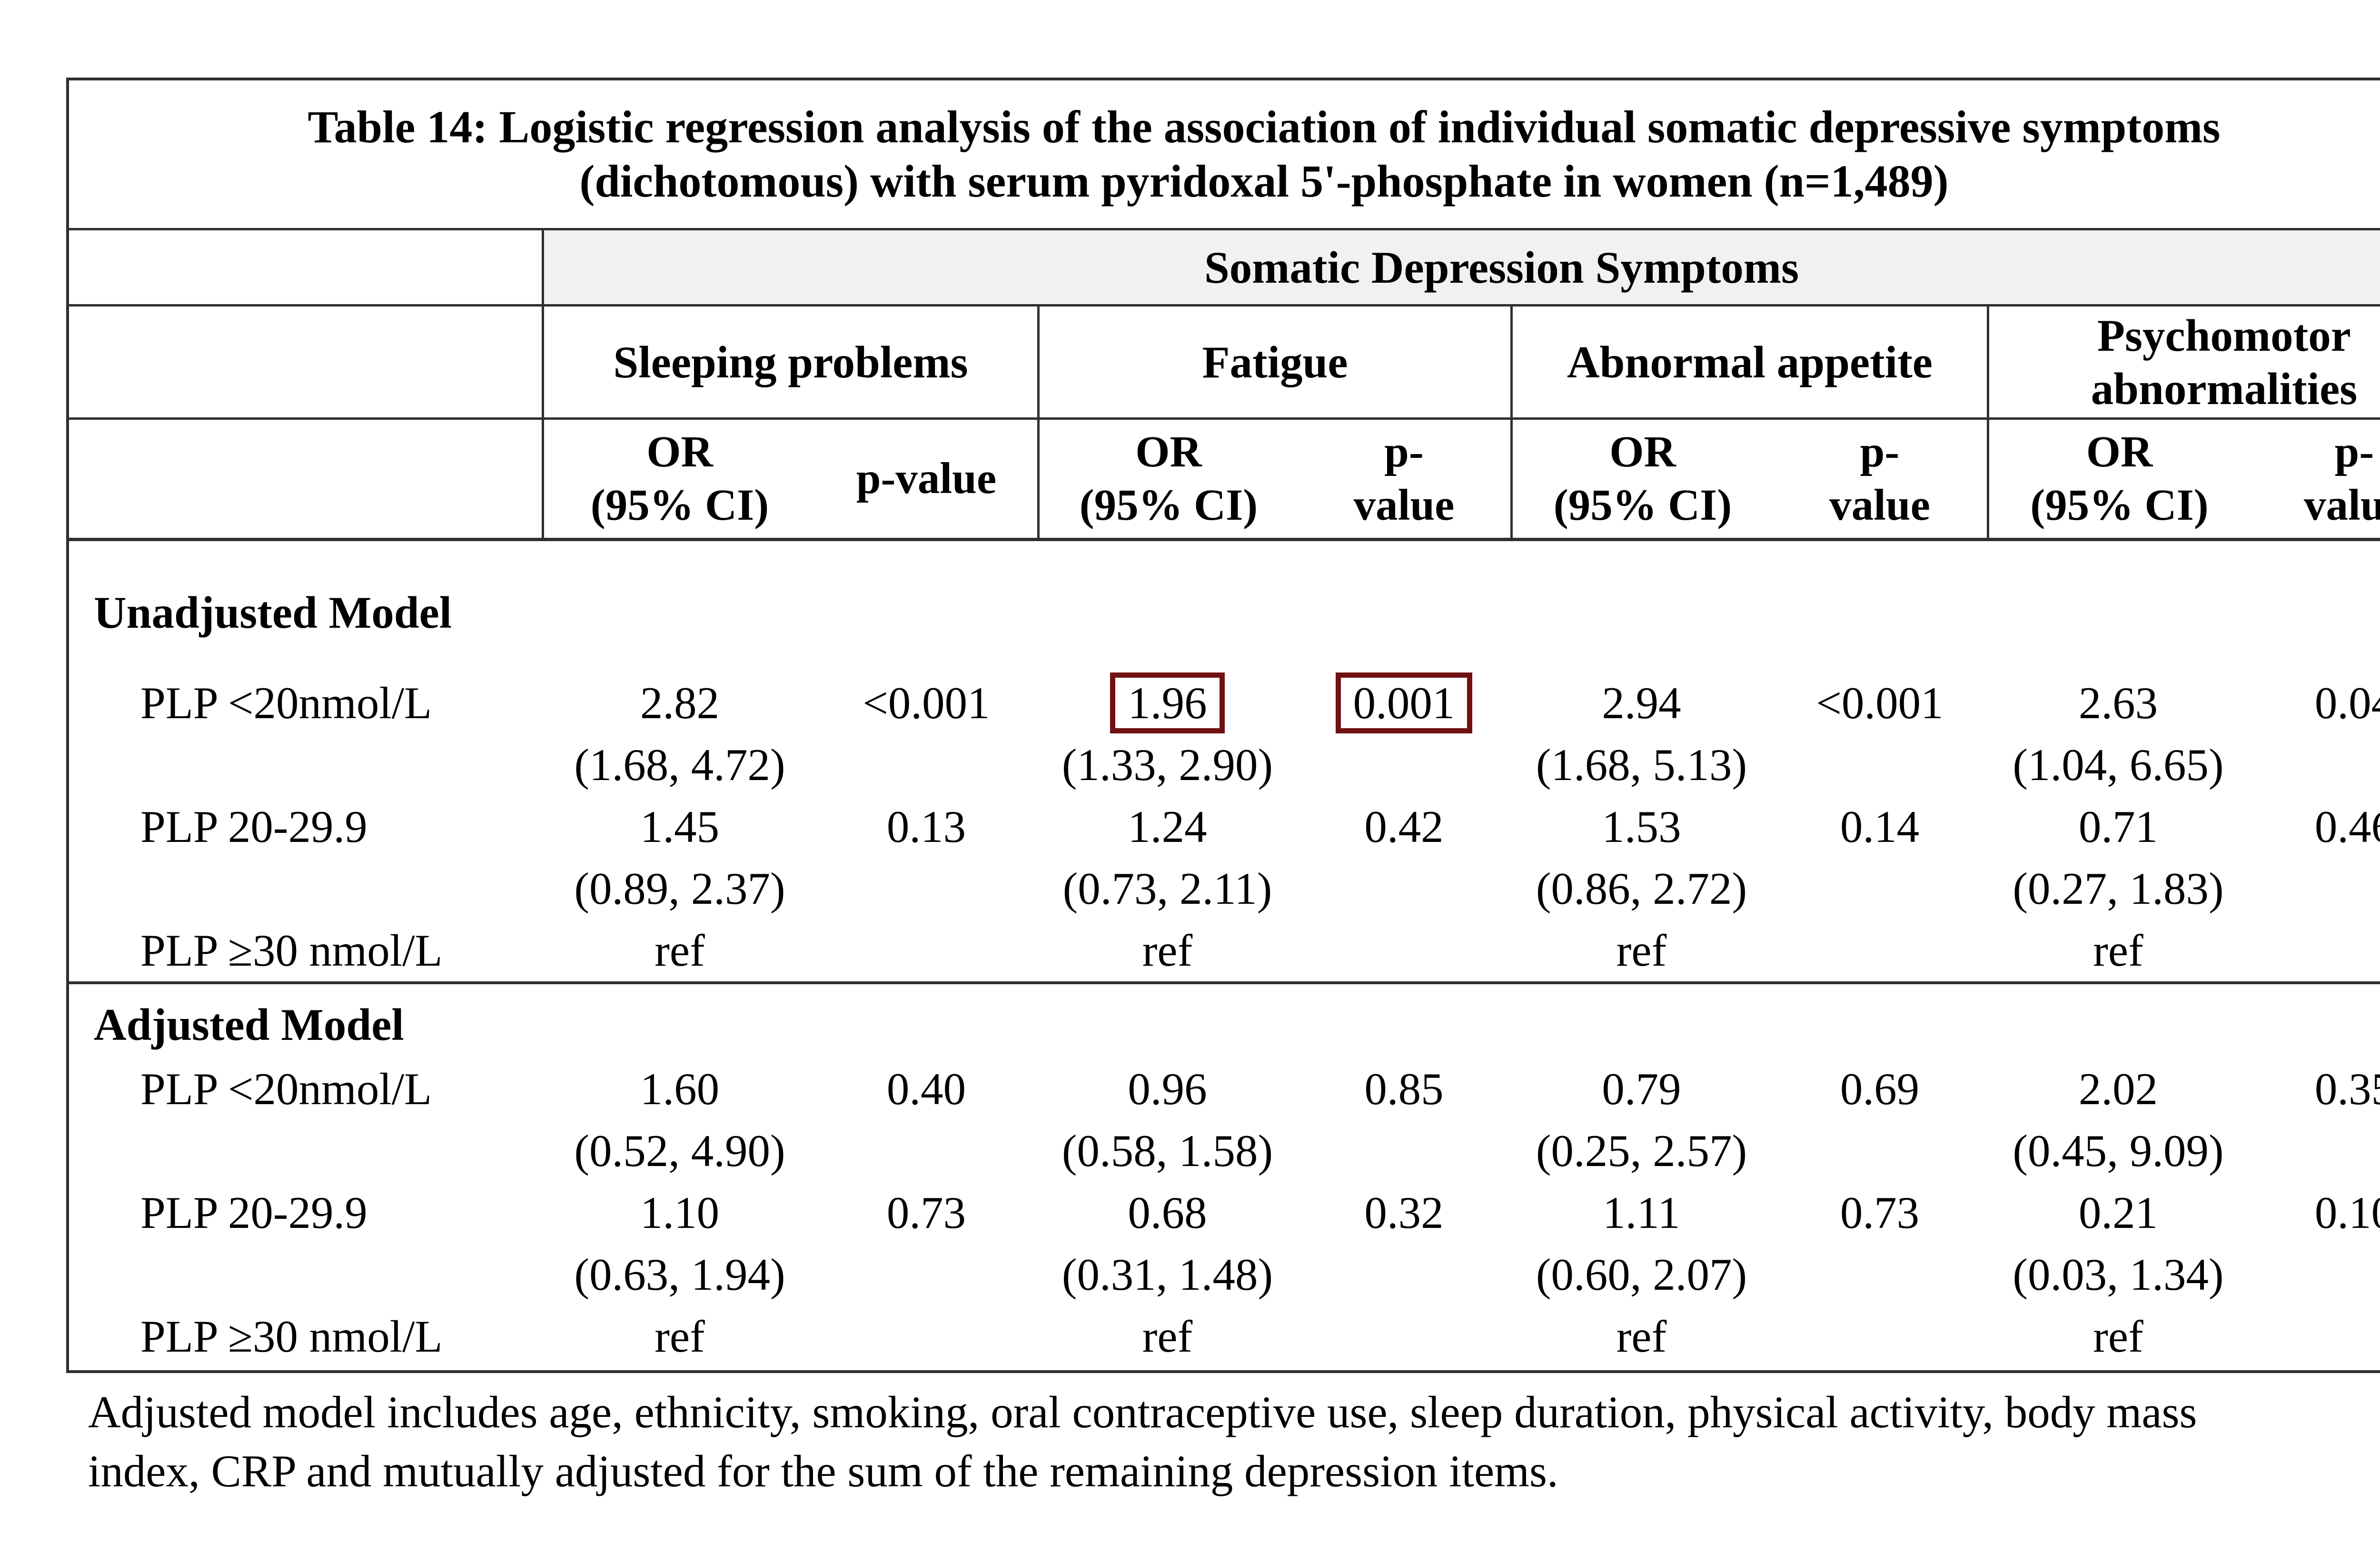 This screenshot has height=1562, width=2380. I want to click on p-cell: 0.46, so click(2315, 827).